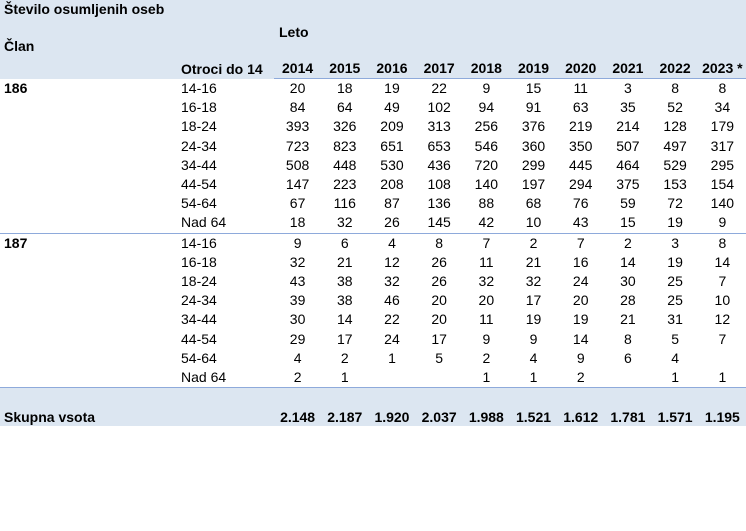 The image size is (746, 531). Describe the element at coordinates (392, 242) in the screenshot. I see `value-cell: 4` at that location.